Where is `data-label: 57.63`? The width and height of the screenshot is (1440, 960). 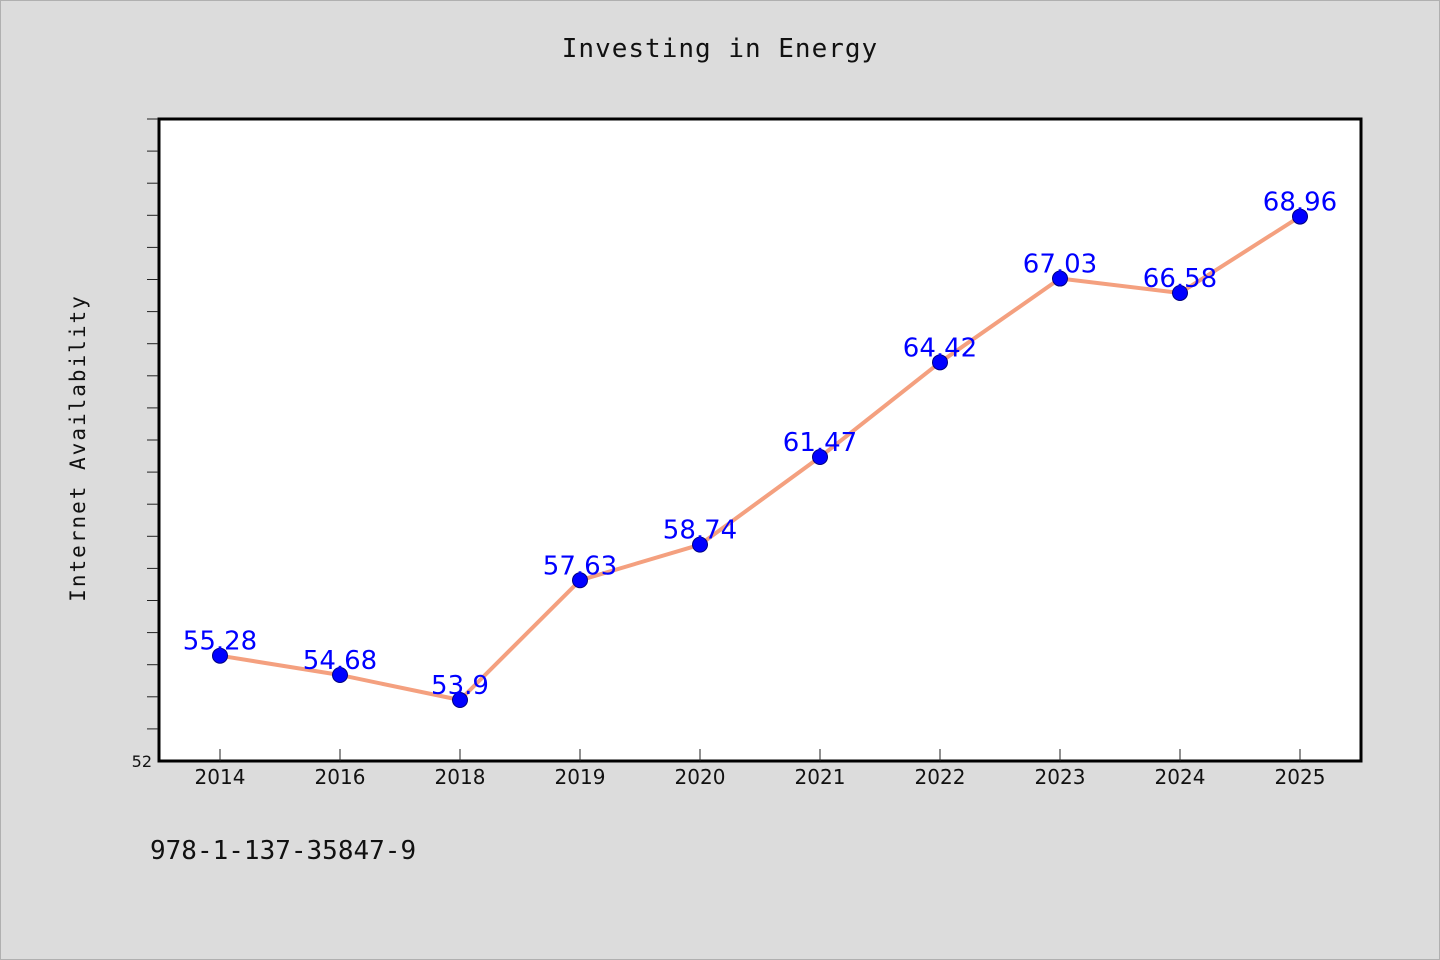
data-label: 57.63 is located at coordinates (580, 566).